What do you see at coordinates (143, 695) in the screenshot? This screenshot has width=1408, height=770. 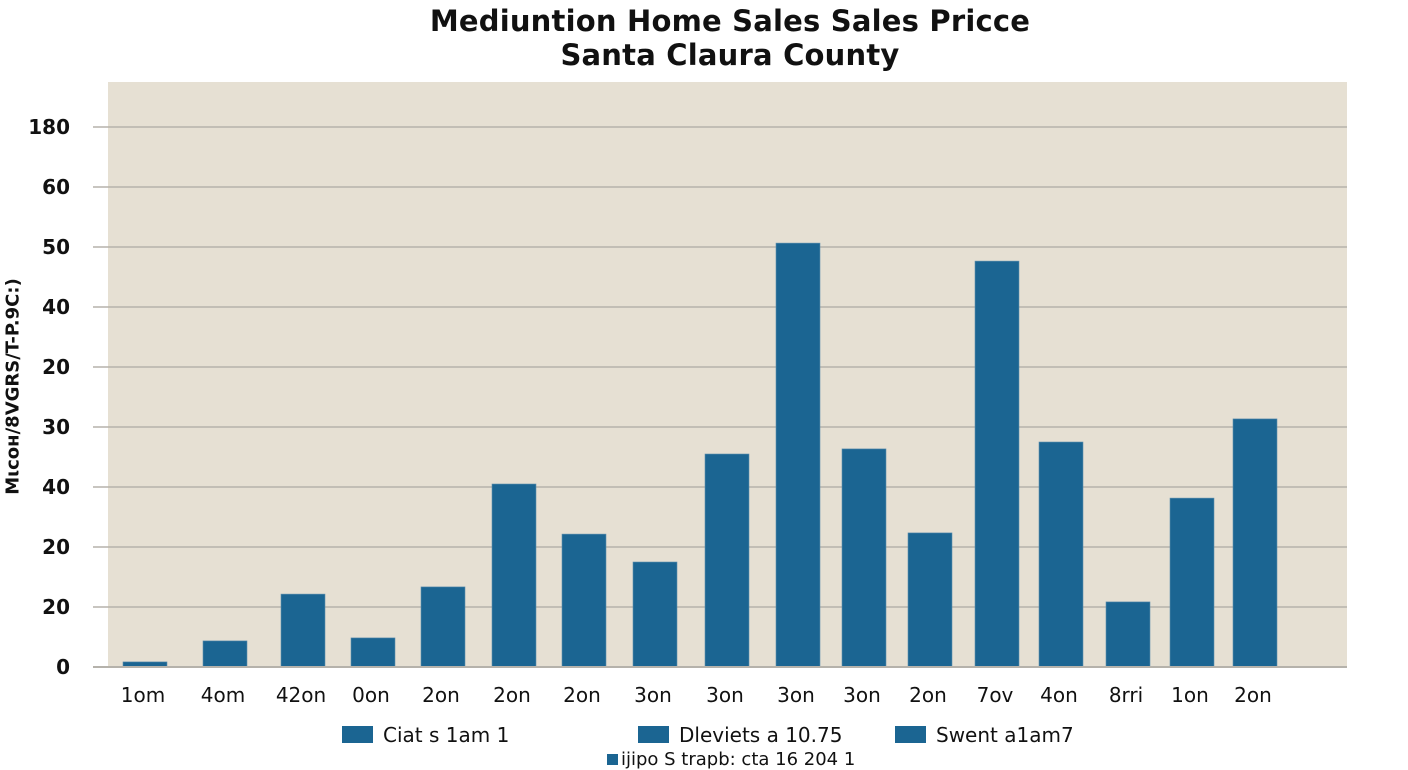 I see `x-tick-label: 1om` at bounding box center [143, 695].